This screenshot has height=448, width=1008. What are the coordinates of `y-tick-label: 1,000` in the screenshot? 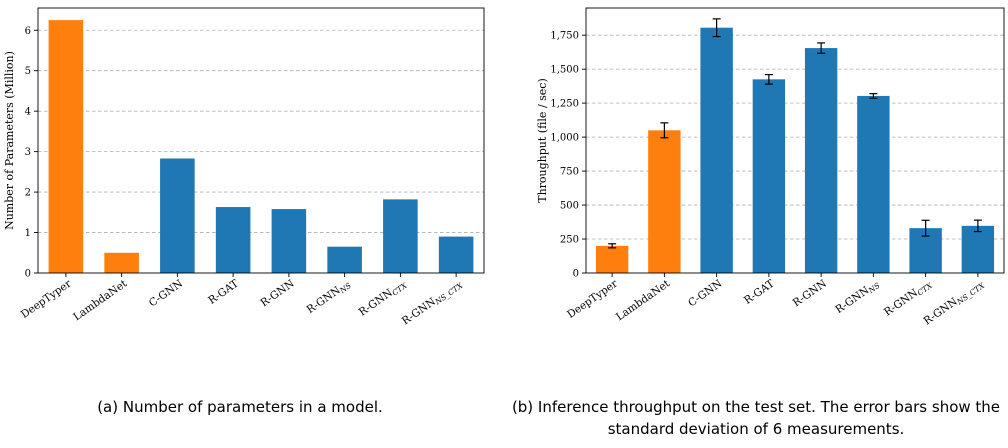 It's located at (564, 138).